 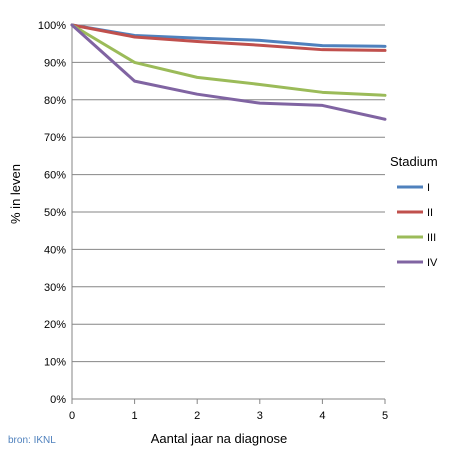 What do you see at coordinates (15, 194) in the screenshot?
I see `y-axis-title: % in leven` at bounding box center [15, 194].